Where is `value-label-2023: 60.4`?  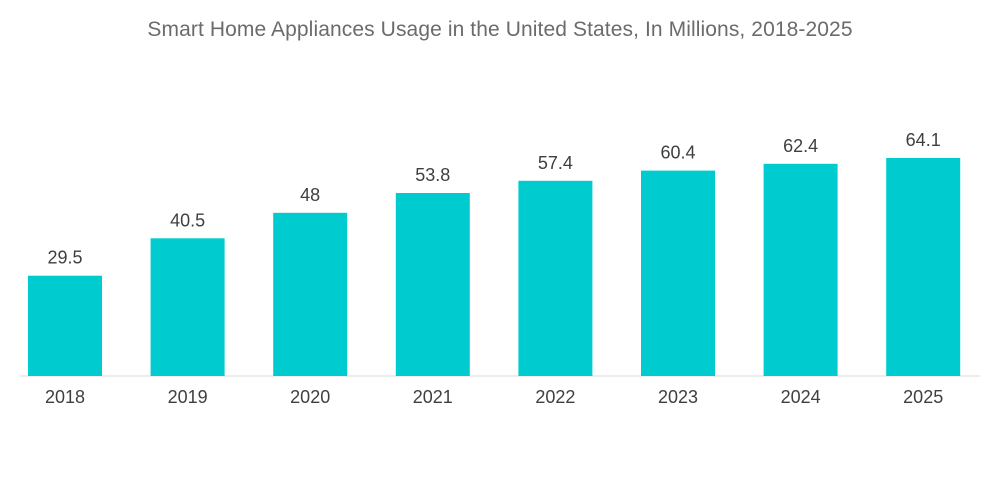
value-label-2023: 60.4 is located at coordinates (677, 153).